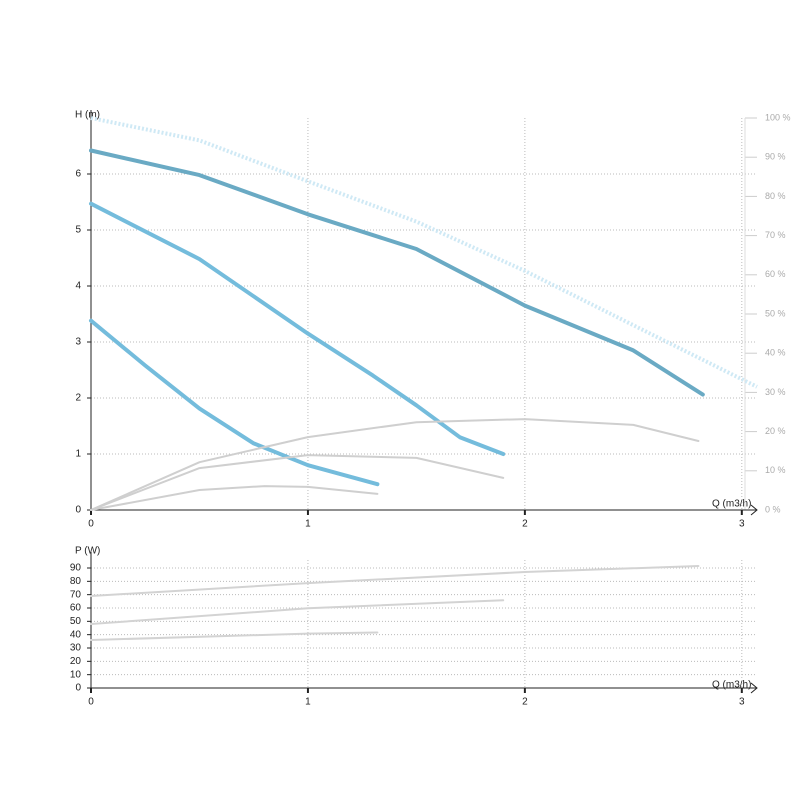 This screenshot has width=800, height=800. What do you see at coordinates (76, 594) in the screenshot?
I see `y-tick-label: 70` at bounding box center [76, 594].